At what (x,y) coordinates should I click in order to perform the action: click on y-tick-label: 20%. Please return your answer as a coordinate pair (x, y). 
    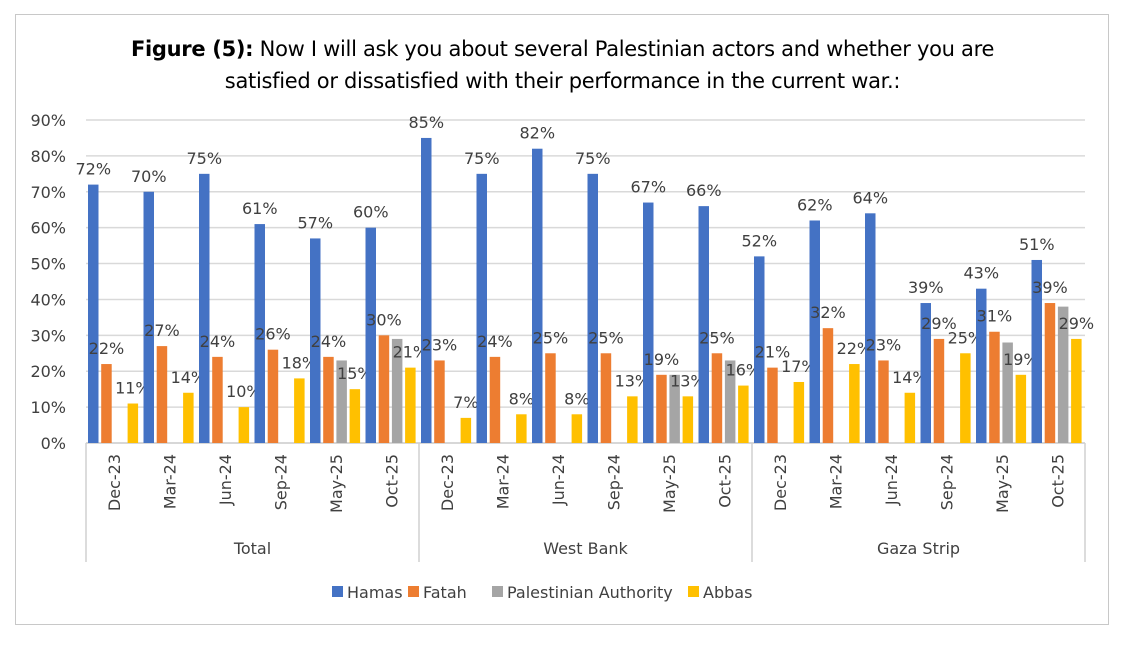
    Looking at the image, I should click on (48, 371).